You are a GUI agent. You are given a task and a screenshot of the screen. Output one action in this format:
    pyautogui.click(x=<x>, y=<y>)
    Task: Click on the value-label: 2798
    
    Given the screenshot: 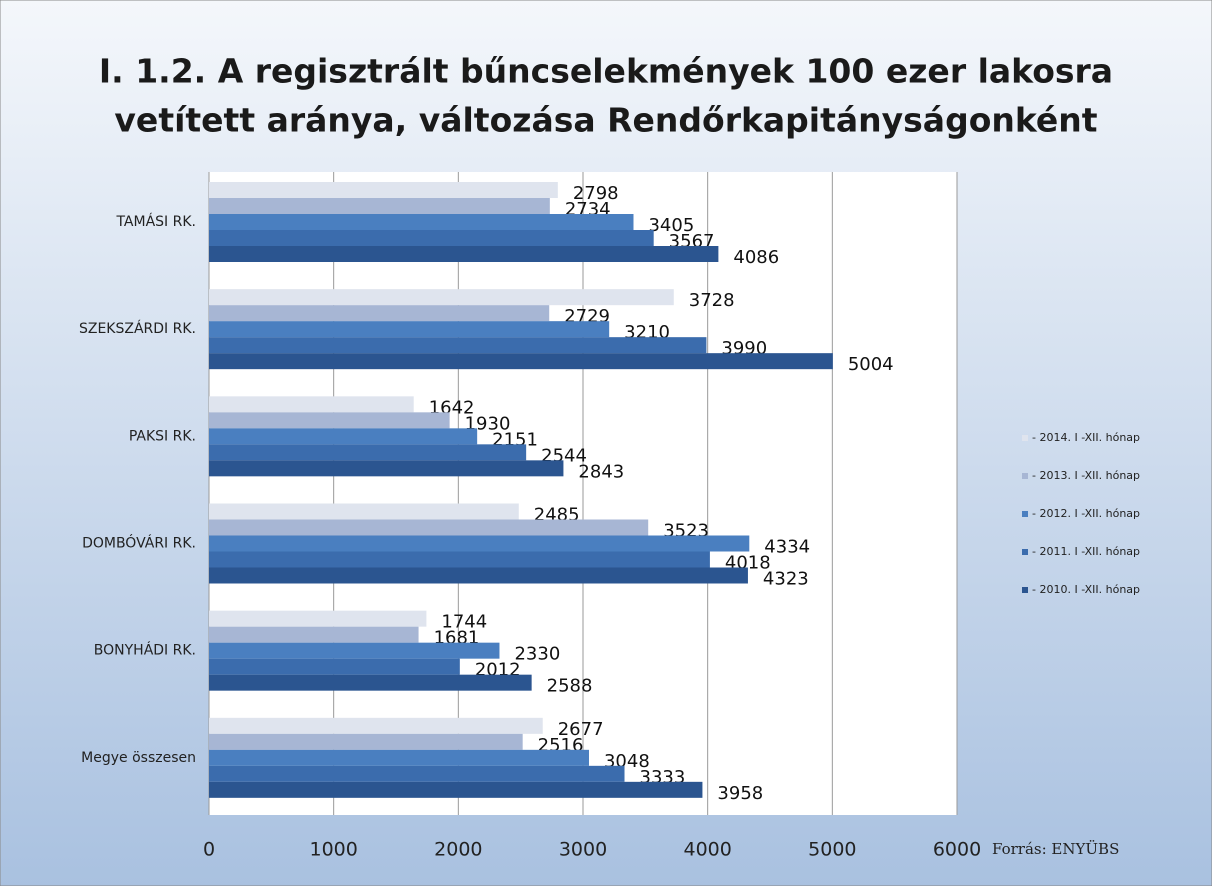 What is the action you would take?
    pyautogui.click(x=596, y=193)
    